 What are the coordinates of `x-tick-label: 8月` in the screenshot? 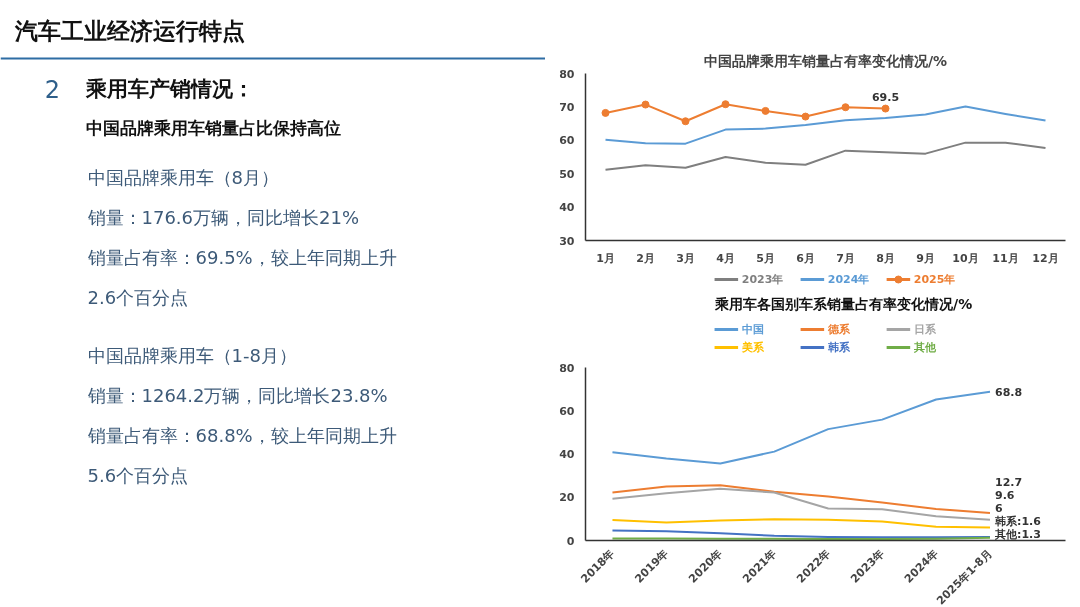 It's located at (885, 258).